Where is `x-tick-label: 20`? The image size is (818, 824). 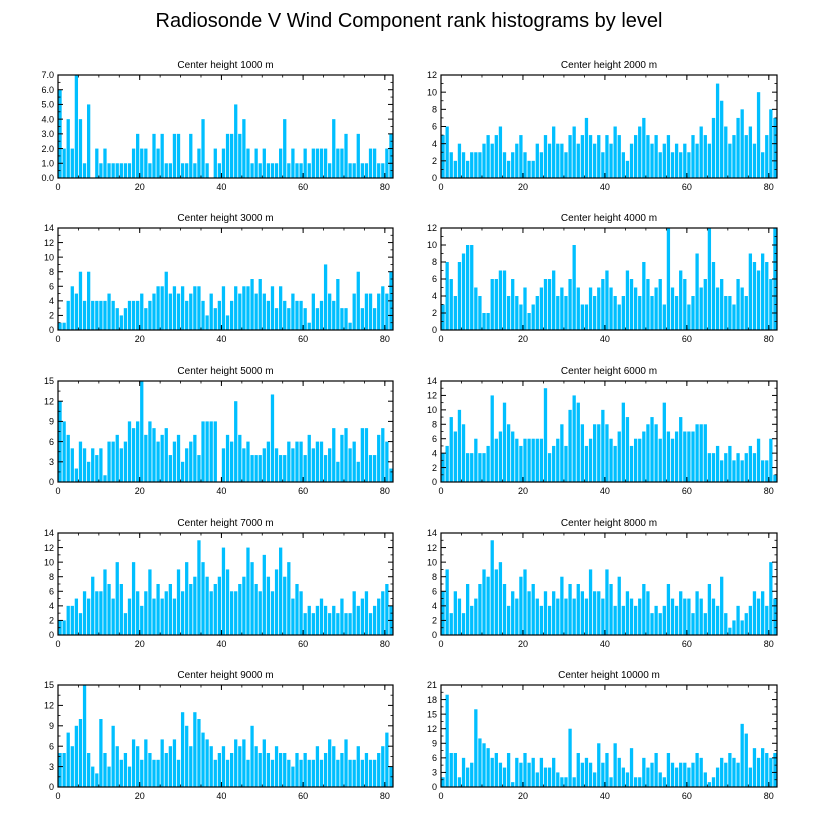
x-tick-label: 20 is located at coordinates (523, 491).